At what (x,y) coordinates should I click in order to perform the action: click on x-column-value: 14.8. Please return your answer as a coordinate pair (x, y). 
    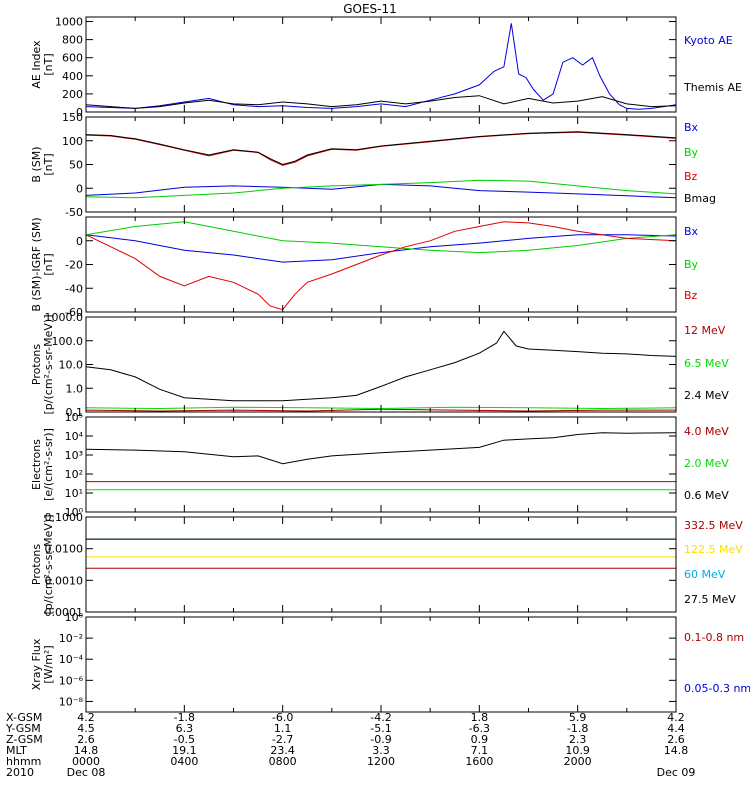
    Looking at the image, I should click on (676, 750).